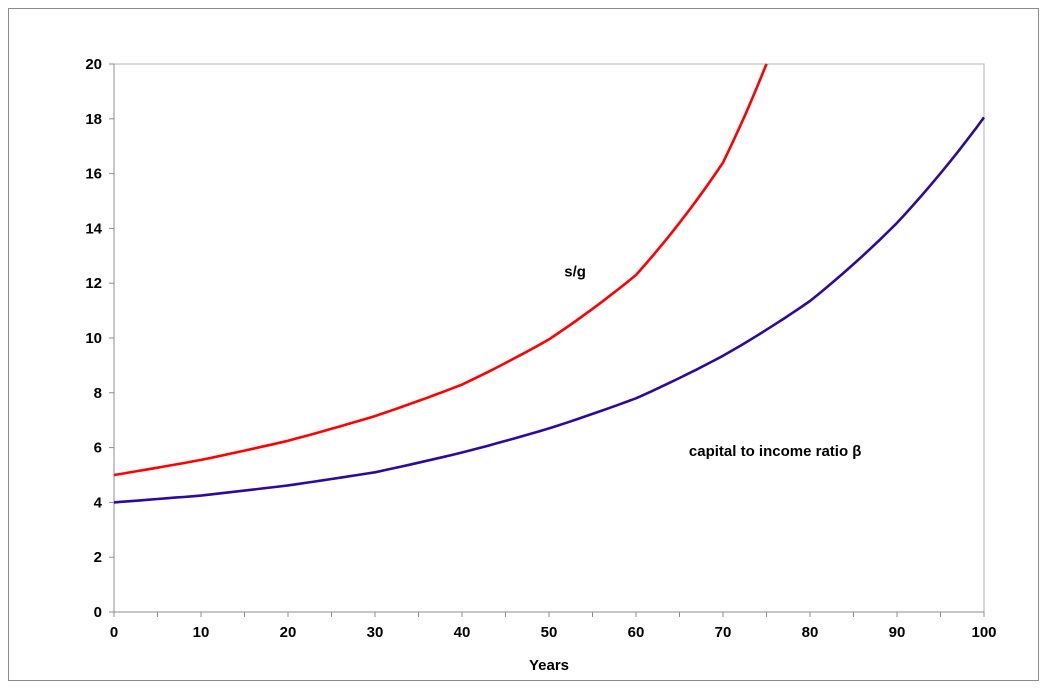  I want to click on y-tick-label: 10, so click(93, 338).